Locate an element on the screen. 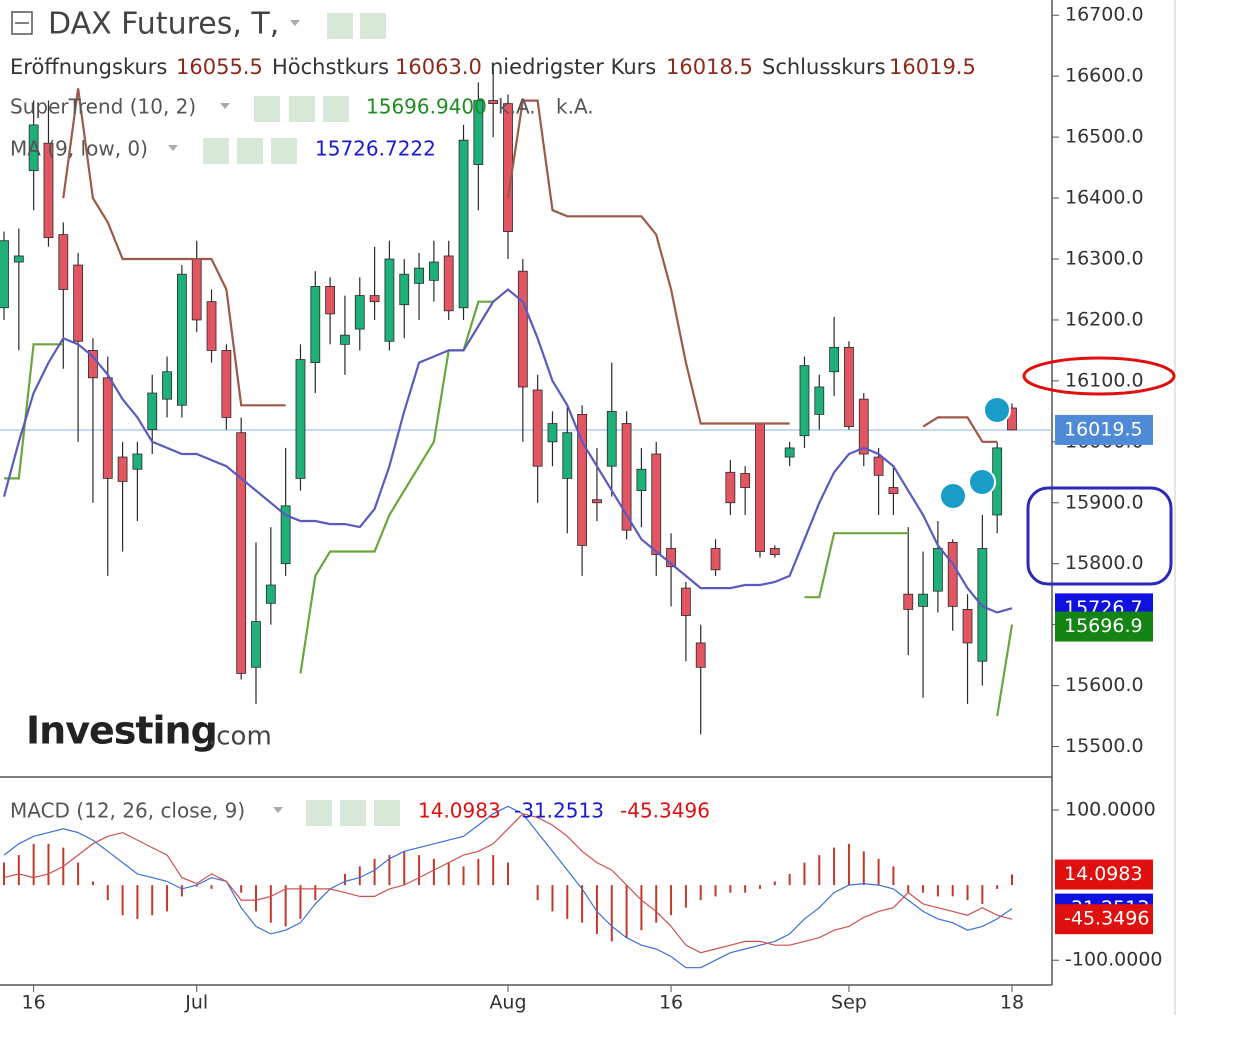  indicator-value: -31.2513 is located at coordinates (559, 811).